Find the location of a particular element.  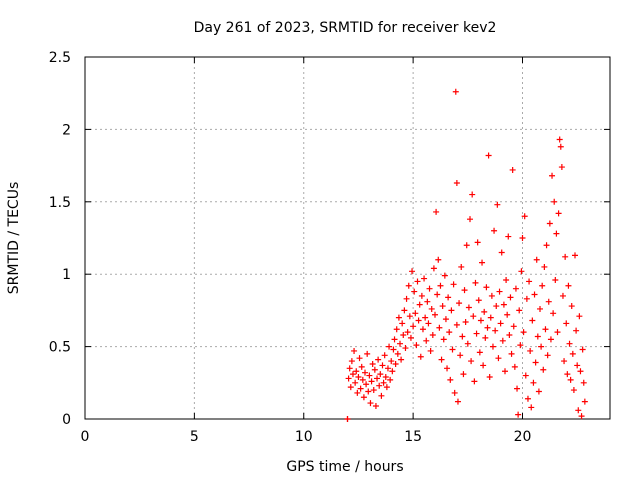

x-tick-label: 0 is located at coordinates (85, 437).